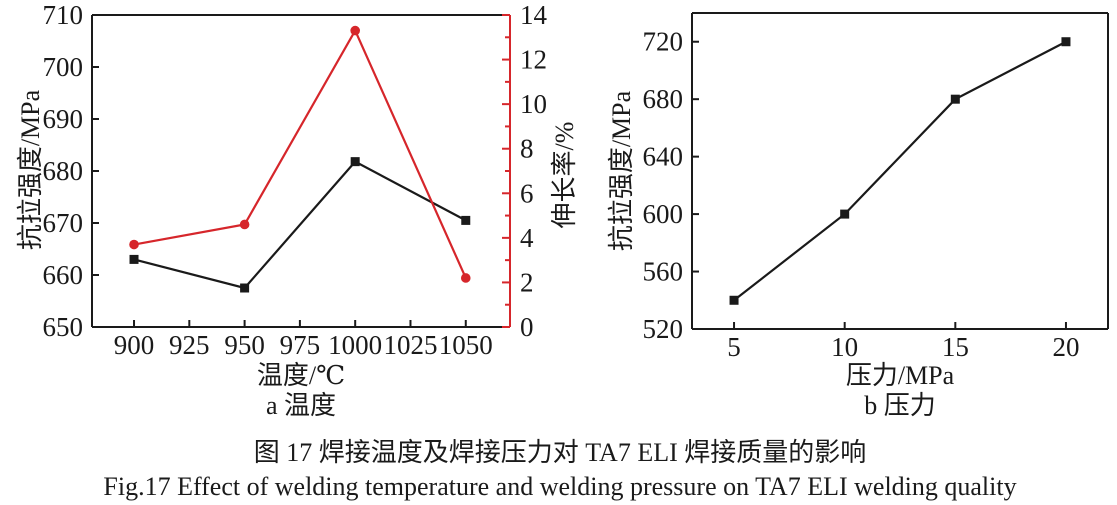  Describe the element at coordinates (300, 345) in the screenshot. I see `x-tick-label: 975` at that location.